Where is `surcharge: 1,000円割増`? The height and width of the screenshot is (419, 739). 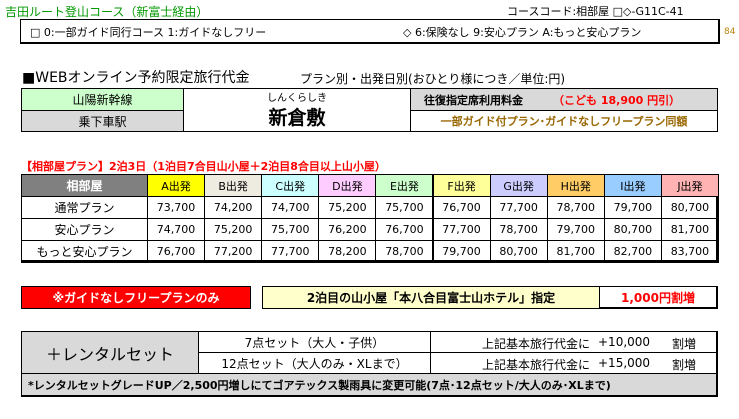
surcharge: 1,000円割増 is located at coordinates (658, 297).